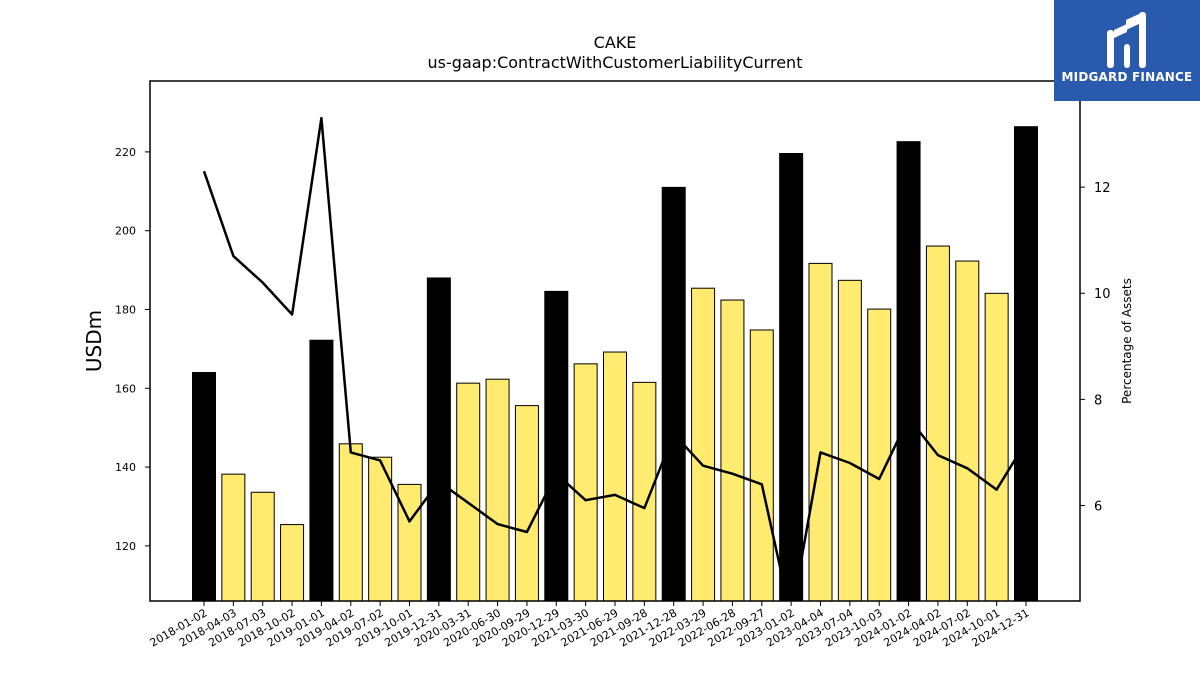  Describe the element at coordinates (1126, 40) in the screenshot. I see `logo-mark-icon` at that location.